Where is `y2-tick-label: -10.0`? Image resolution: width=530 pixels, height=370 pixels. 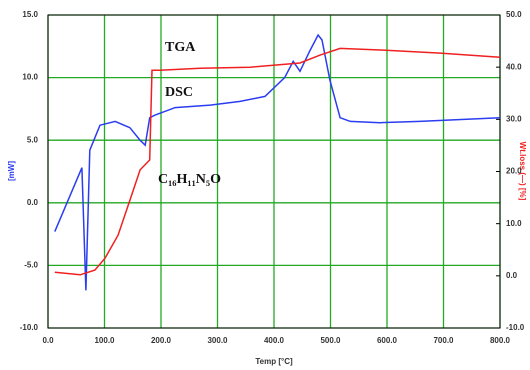 y2-tick-label: -10.0 is located at coordinates (515, 327).